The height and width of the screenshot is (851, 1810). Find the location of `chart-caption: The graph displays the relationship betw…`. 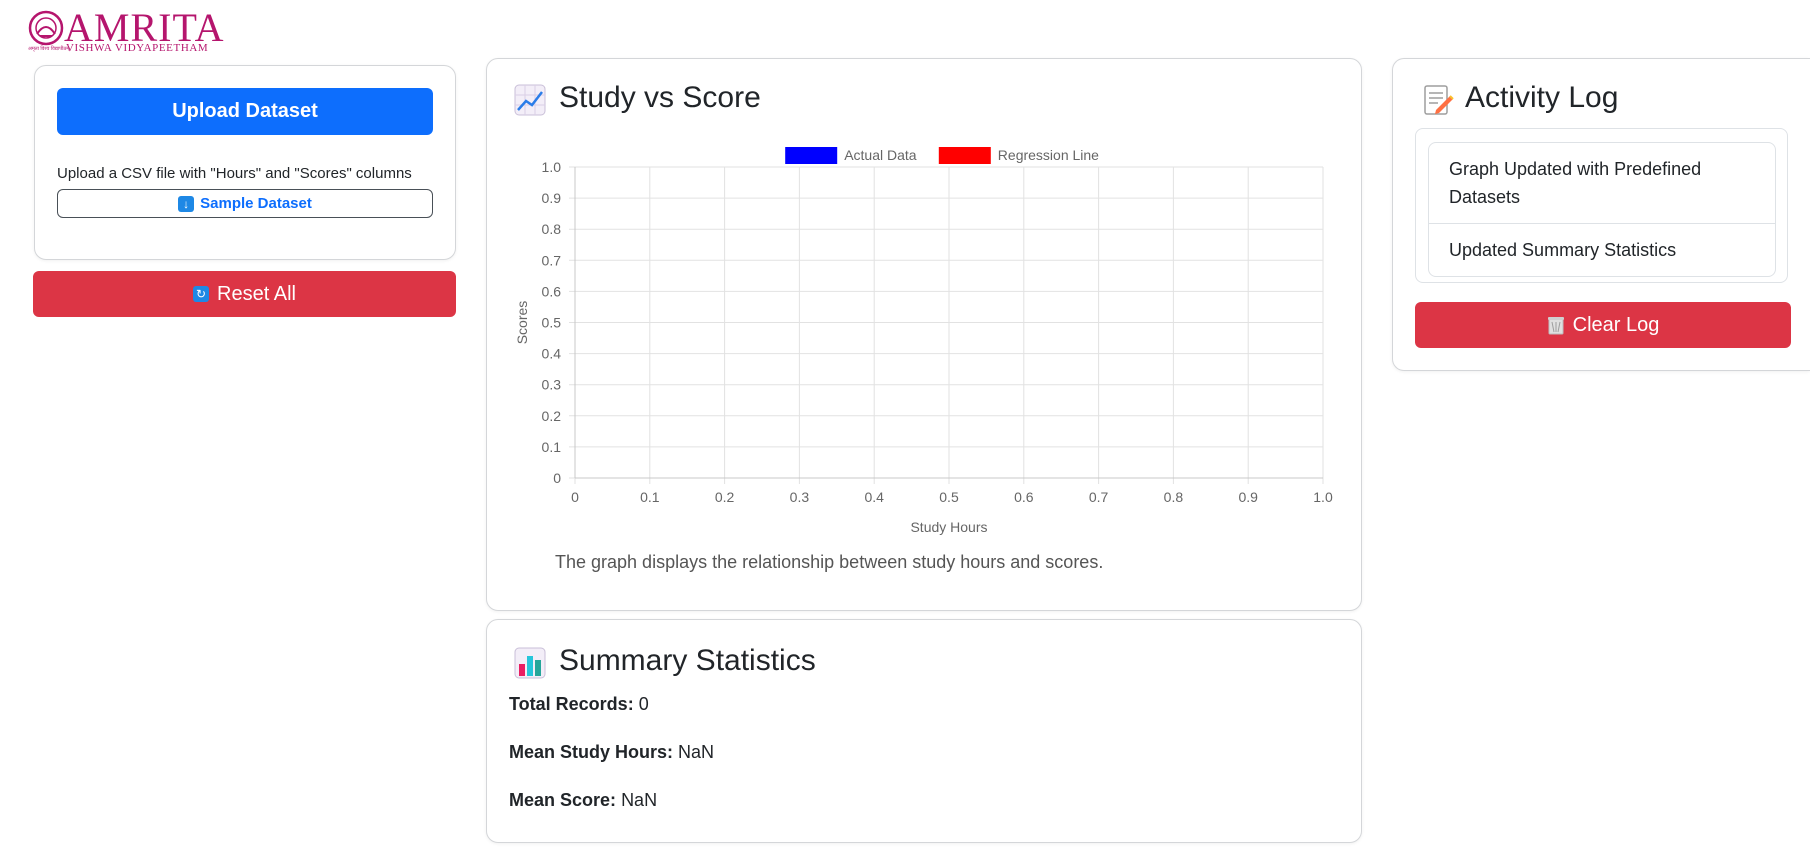

chart-caption: The graph displays the relationship betw… is located at coordinates (829, 562).